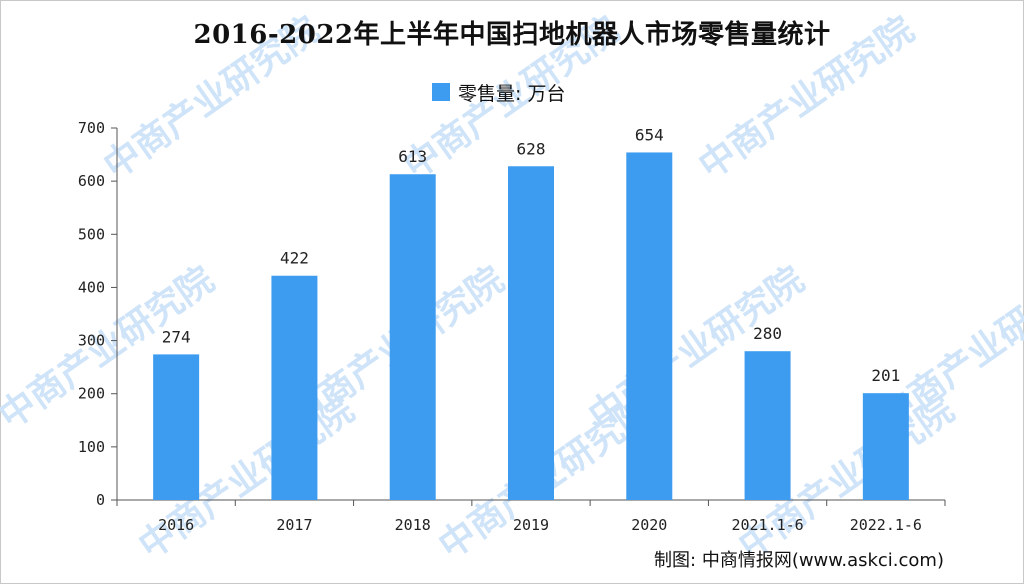 This screenshot has height=584, width=1024. What do you see at coordinates (91, 341) in the screenshot?
I see `y-tick-label: 300` at bounding box center [91, 341].